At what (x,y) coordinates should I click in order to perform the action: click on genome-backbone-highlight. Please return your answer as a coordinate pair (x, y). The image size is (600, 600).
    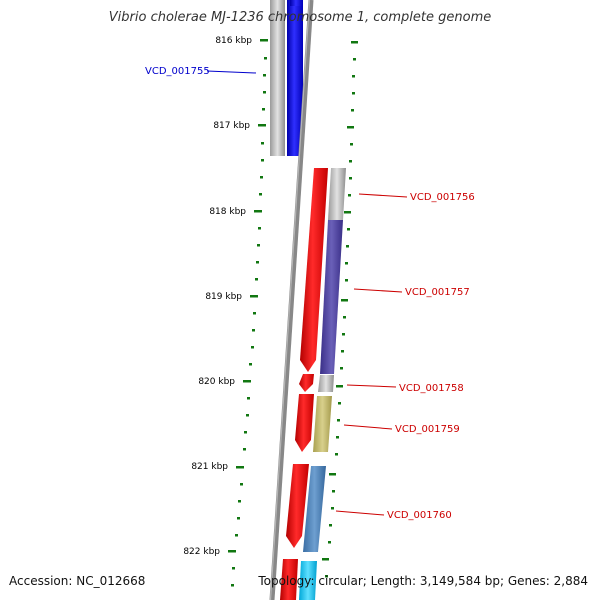
    Looking at the image, I should click on (290, 300).